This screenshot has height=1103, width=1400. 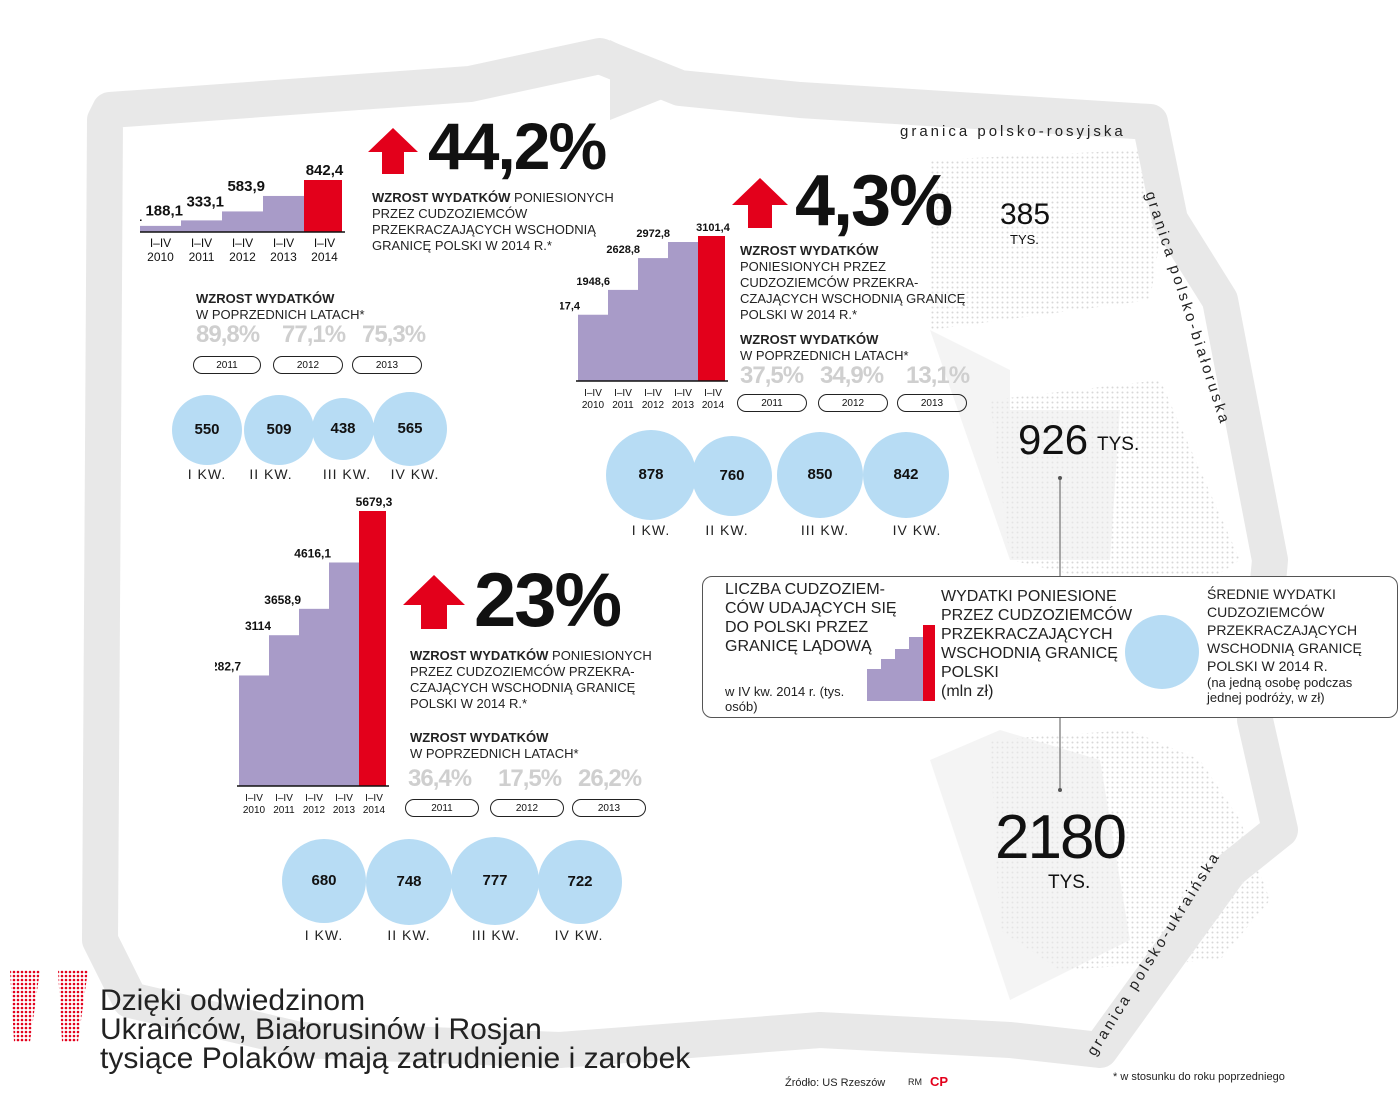 What do you see at coordinates (1069, 882) in the screenshot?
I see `people-unit-ukraine: TYS.` at bounding box center [1069, 882].